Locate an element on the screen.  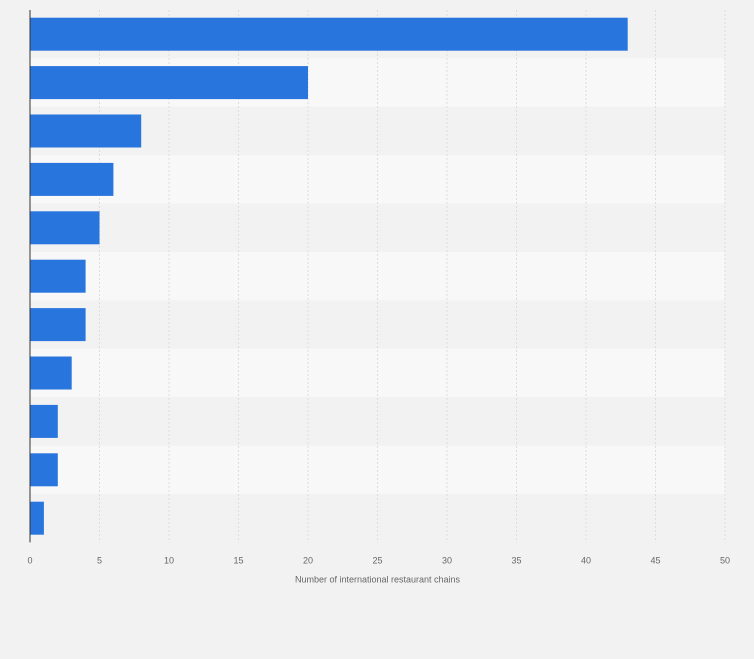
x-tick-label: 5 is located at coordinates (99, 560).